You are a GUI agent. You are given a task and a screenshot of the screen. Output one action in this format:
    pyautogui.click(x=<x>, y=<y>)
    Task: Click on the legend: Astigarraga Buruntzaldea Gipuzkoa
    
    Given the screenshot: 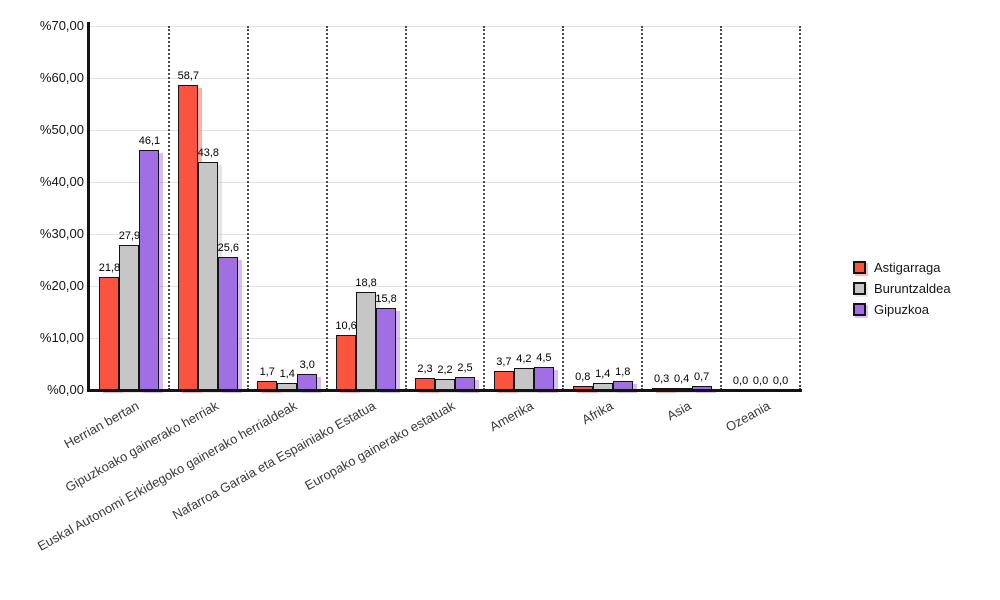 What is the action you would take?
    pyautogui.click(x=902, y=288)
    